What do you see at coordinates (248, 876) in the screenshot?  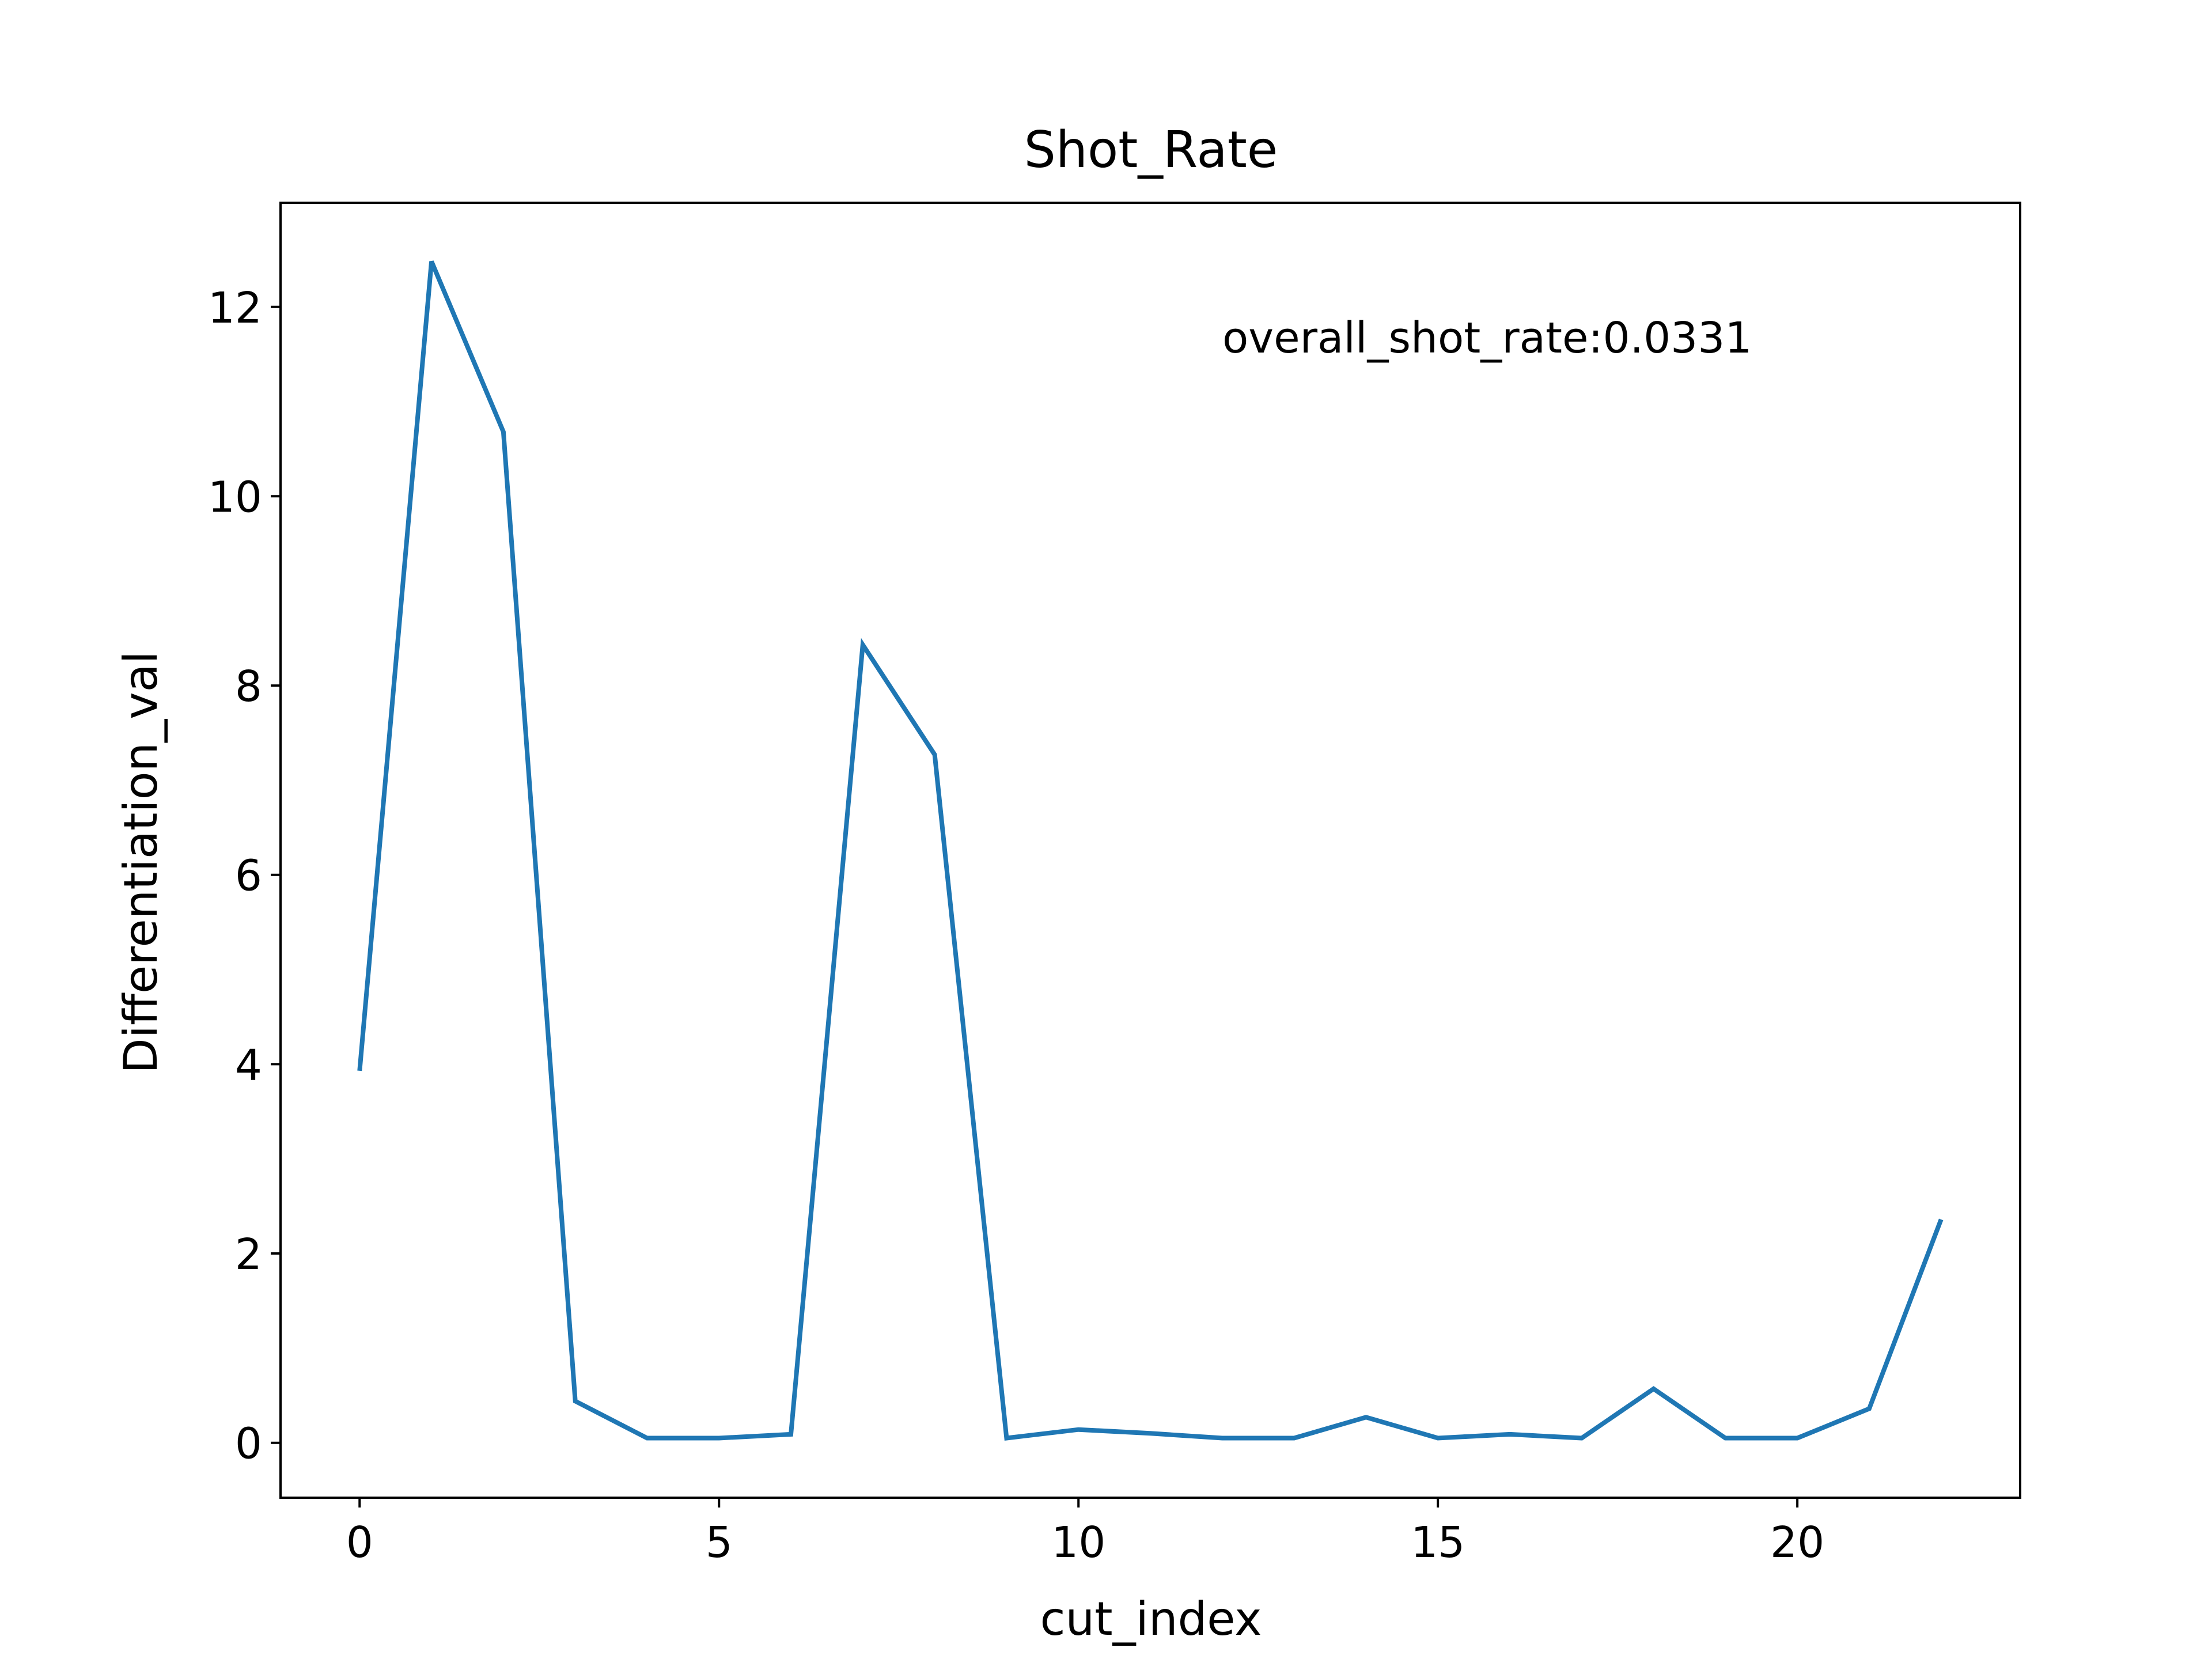 I see `y-tick-label: 6` at bounding box center [248, 876].